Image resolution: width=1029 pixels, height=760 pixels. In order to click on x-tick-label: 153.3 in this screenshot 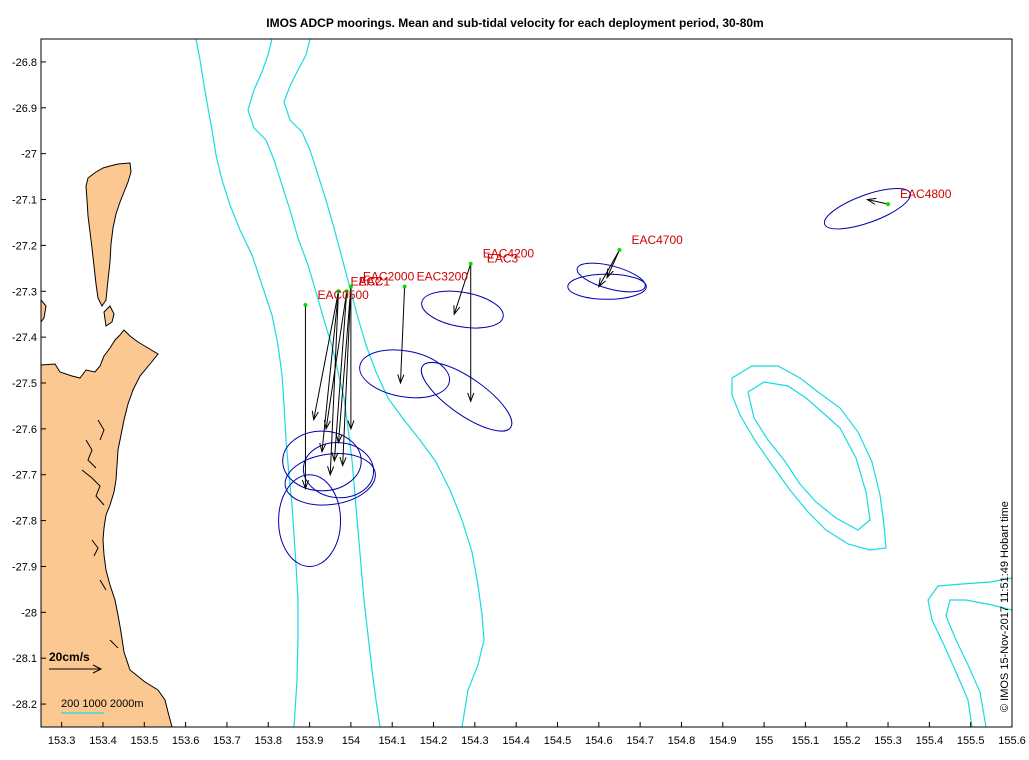, I will do `click(62, 741)`.